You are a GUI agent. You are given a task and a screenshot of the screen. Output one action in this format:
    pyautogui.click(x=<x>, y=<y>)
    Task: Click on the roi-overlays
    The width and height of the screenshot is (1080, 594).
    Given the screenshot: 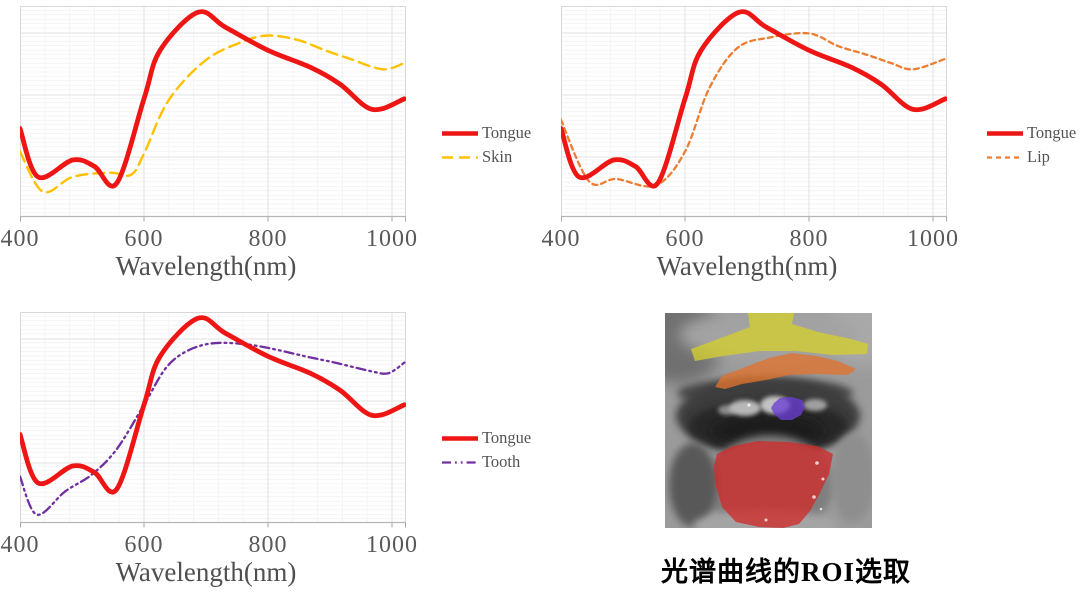 What is the action you would take?
    pyautogui.click(x=779, y=420)
    